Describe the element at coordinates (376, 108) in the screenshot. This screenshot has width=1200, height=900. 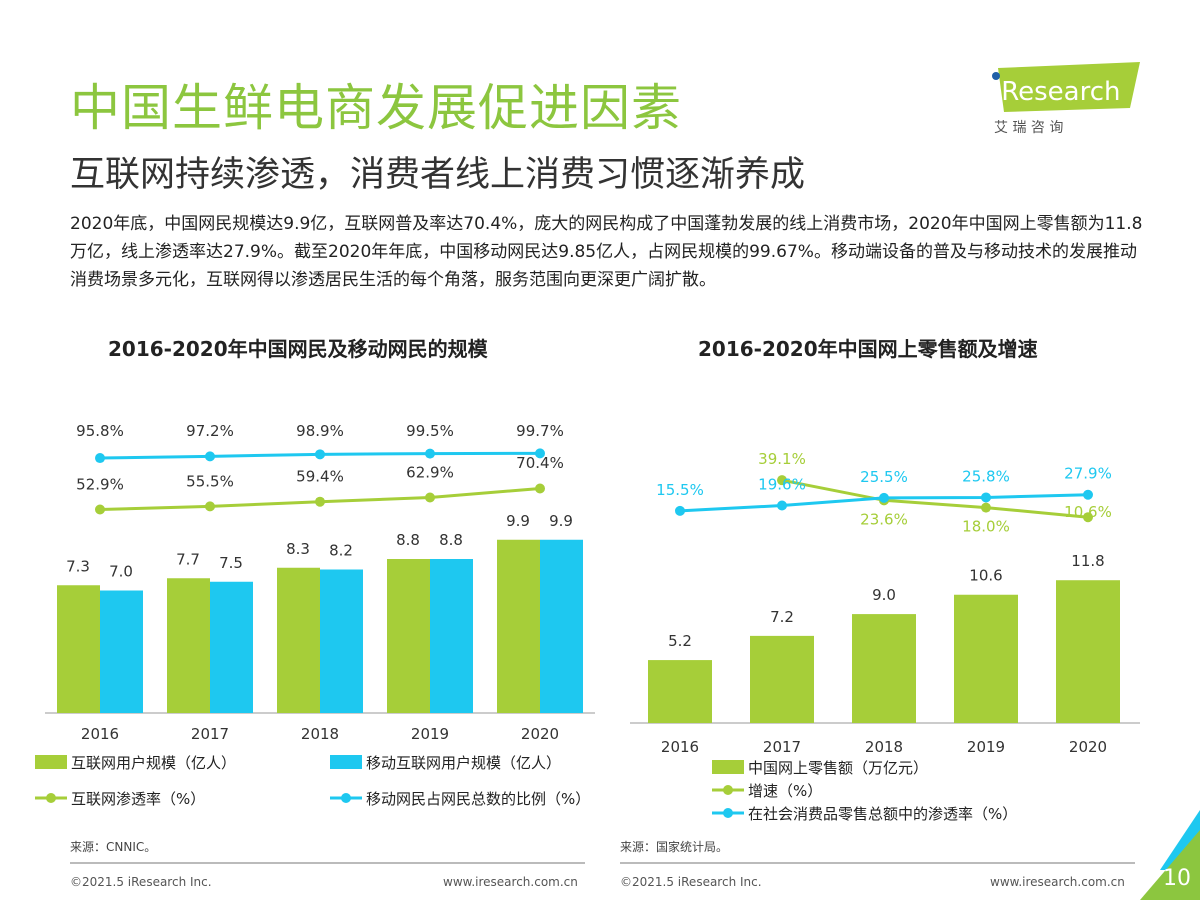
I see `page-title: 中国生鲜电商发展促进因素` at that location.